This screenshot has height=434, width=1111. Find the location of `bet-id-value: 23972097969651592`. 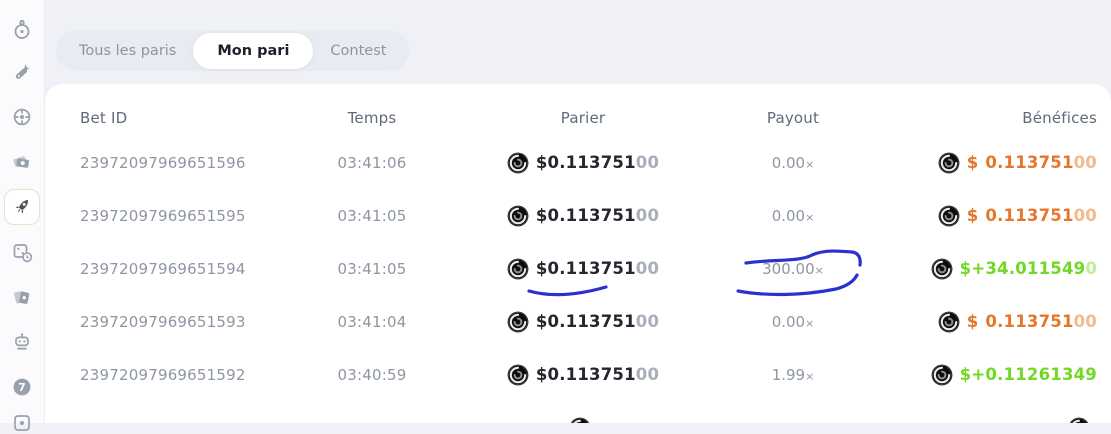

bet-id-value: 23972097969651592 is located at coordinates (163, 374).